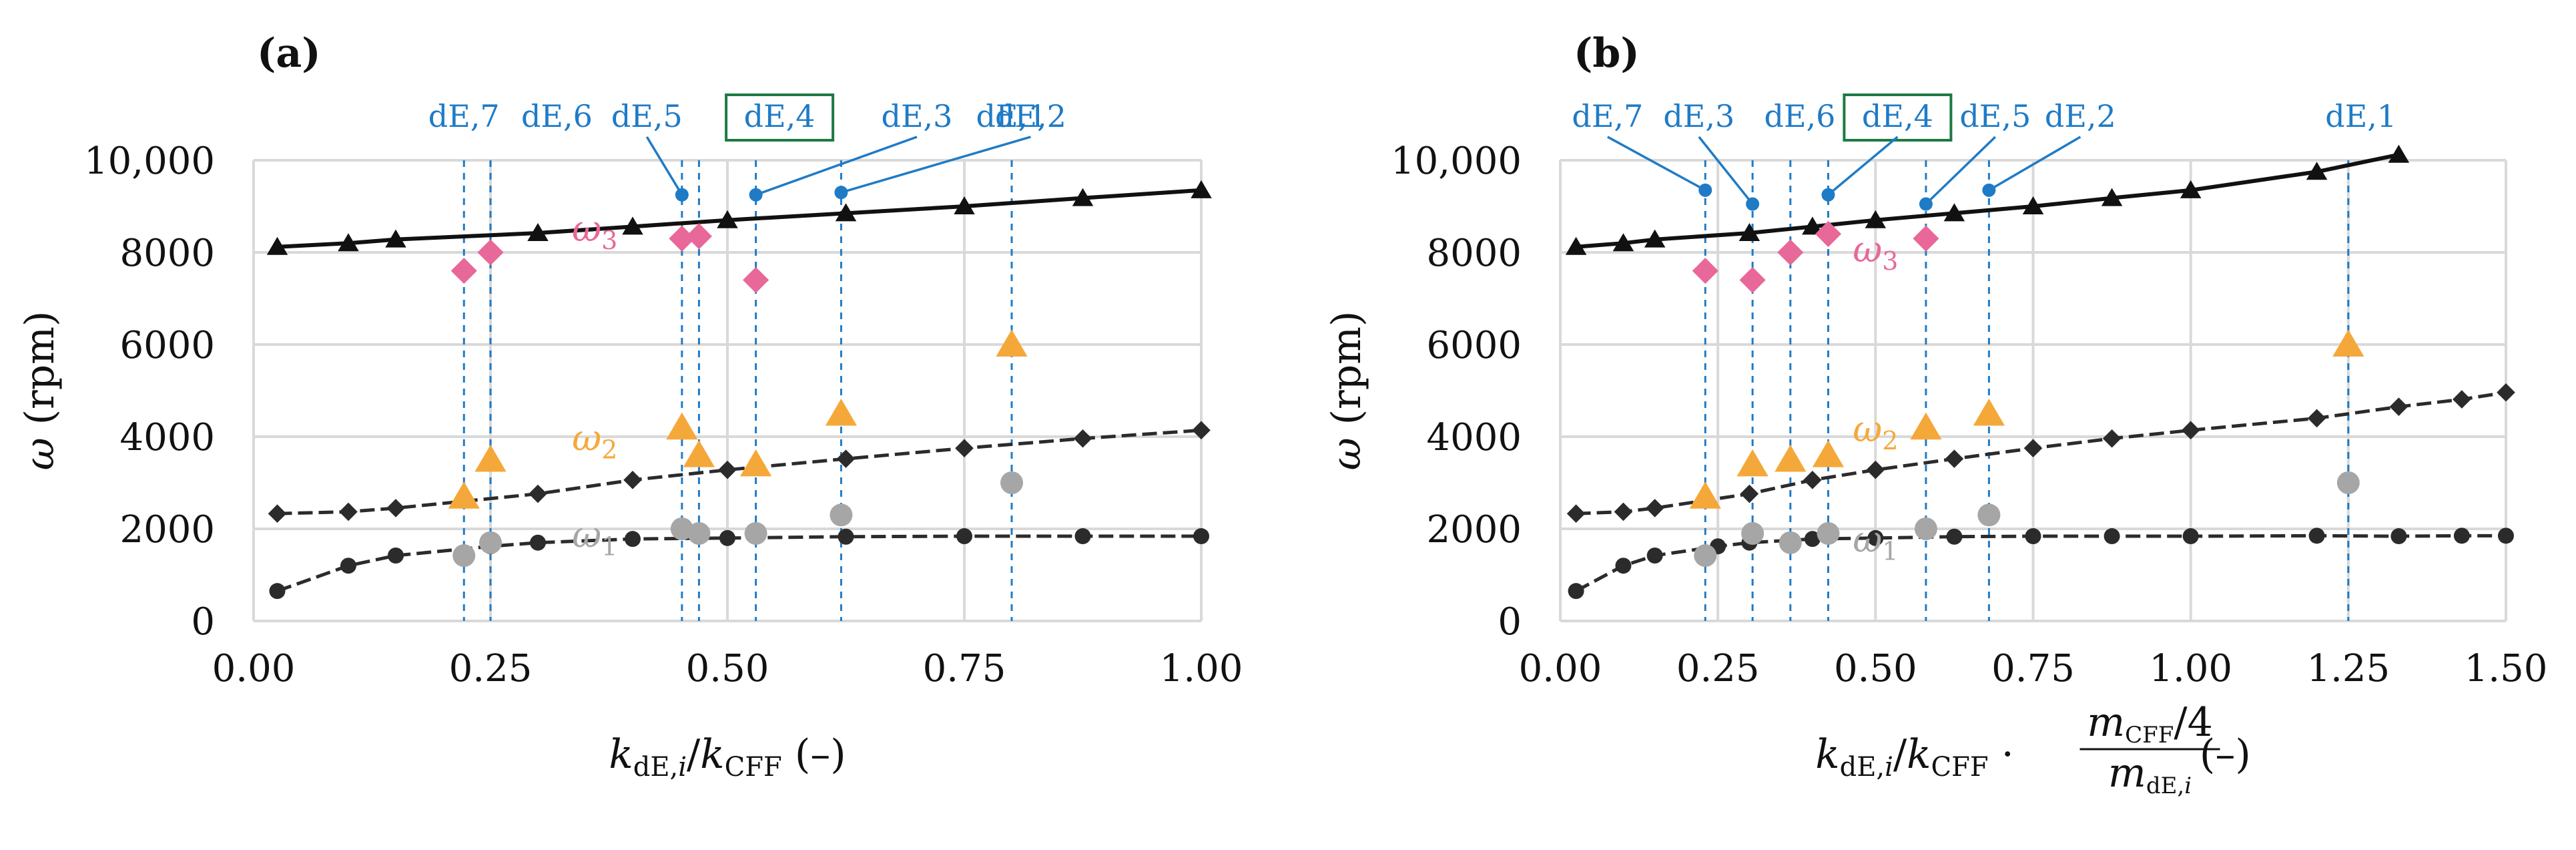  Describe the element at coordinates (964, 668) in the screenshot. I see `x-tick-label: 0.75` at that location.